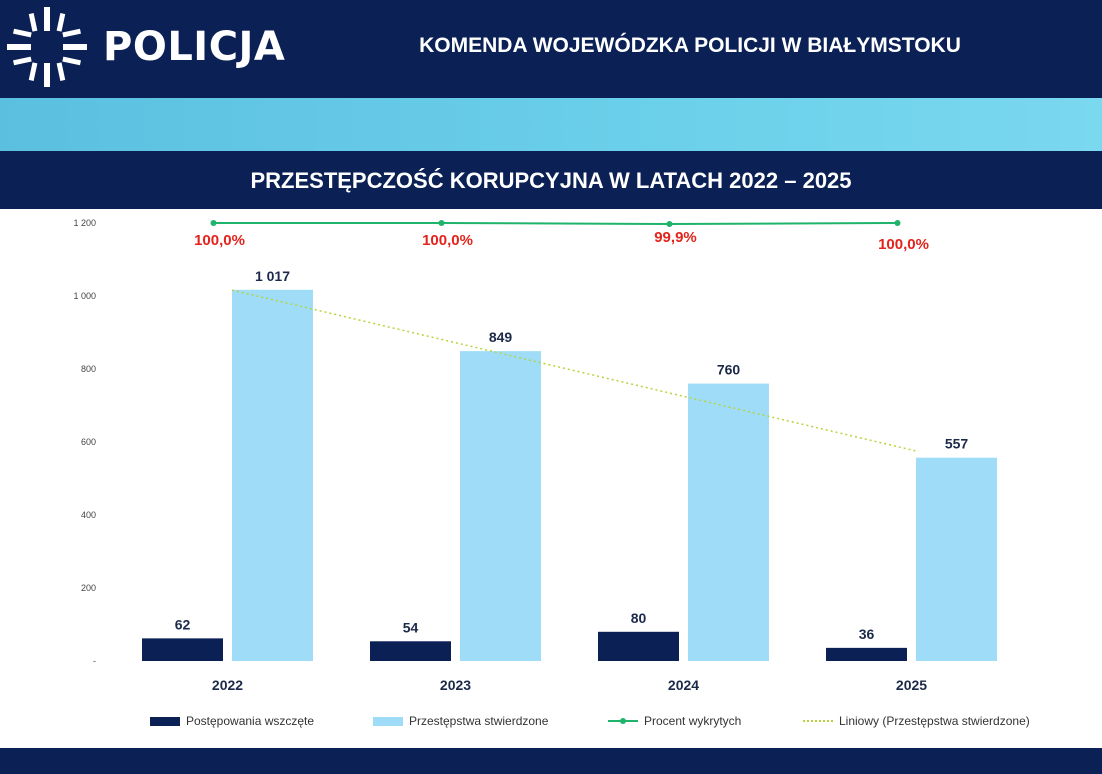 This screenshot has height=774, width=1102. I want to click on footer-bar, so click(551, 761).